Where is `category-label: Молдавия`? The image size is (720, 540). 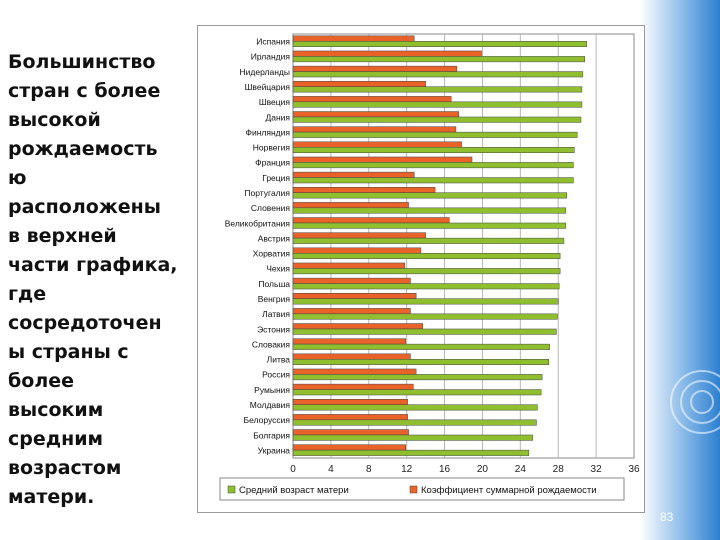 category-label: Молдавия is located at coordinates (270, 405).